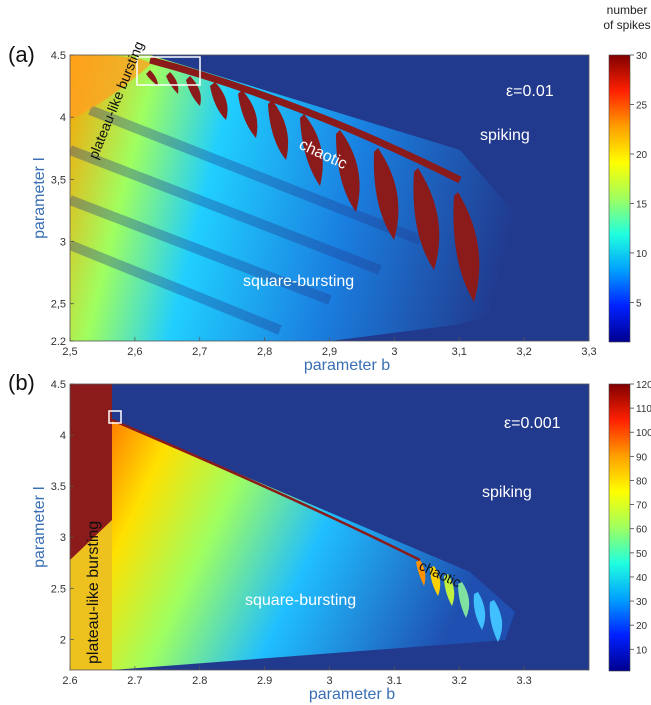 The width and height of the screenshot is (651, 705). I want to click on panel-b-colorbar-tick-label: 20, so click(642, 626).